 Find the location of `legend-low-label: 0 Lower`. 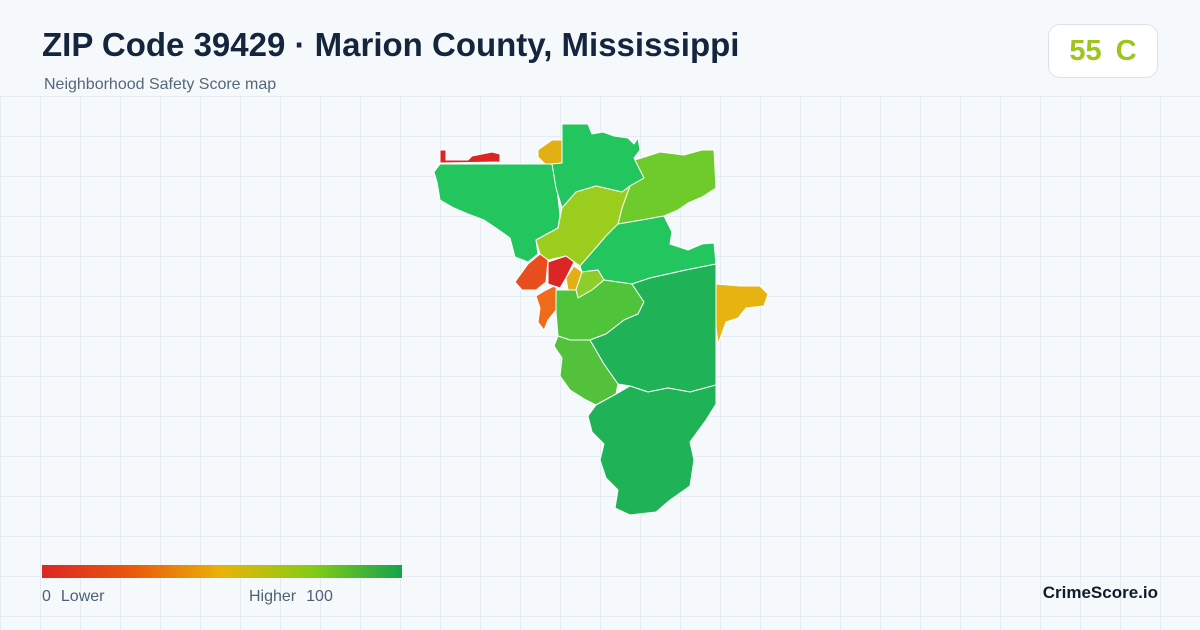

legend-low-label: 0 Lower is located at coordinates (73, 597).